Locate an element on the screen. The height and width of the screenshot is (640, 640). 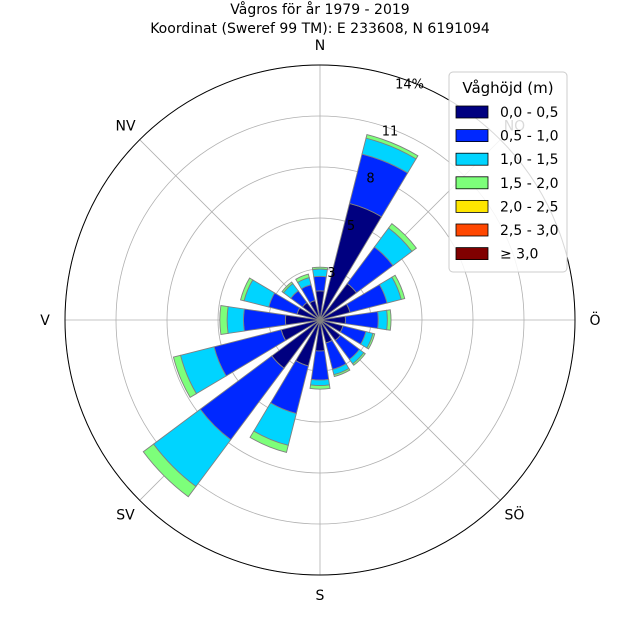
radial-grid-circle is located at coordinates (320, 320).